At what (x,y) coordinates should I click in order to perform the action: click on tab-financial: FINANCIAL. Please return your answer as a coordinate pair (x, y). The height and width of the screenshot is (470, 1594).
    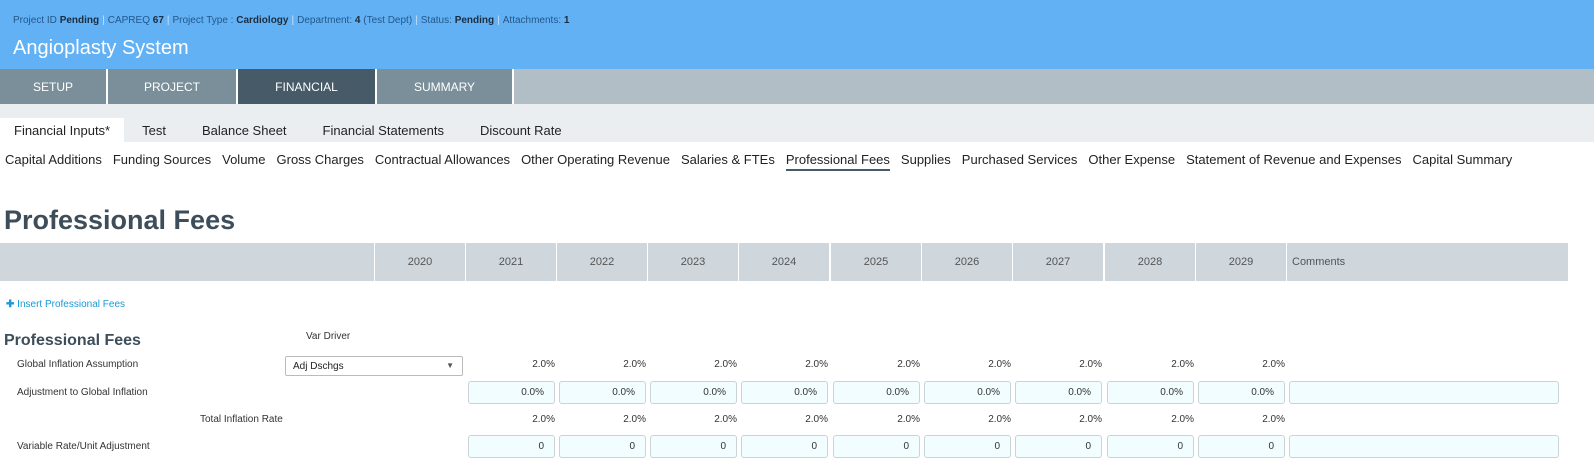
    Looking at the image, I should click on (307, 86).